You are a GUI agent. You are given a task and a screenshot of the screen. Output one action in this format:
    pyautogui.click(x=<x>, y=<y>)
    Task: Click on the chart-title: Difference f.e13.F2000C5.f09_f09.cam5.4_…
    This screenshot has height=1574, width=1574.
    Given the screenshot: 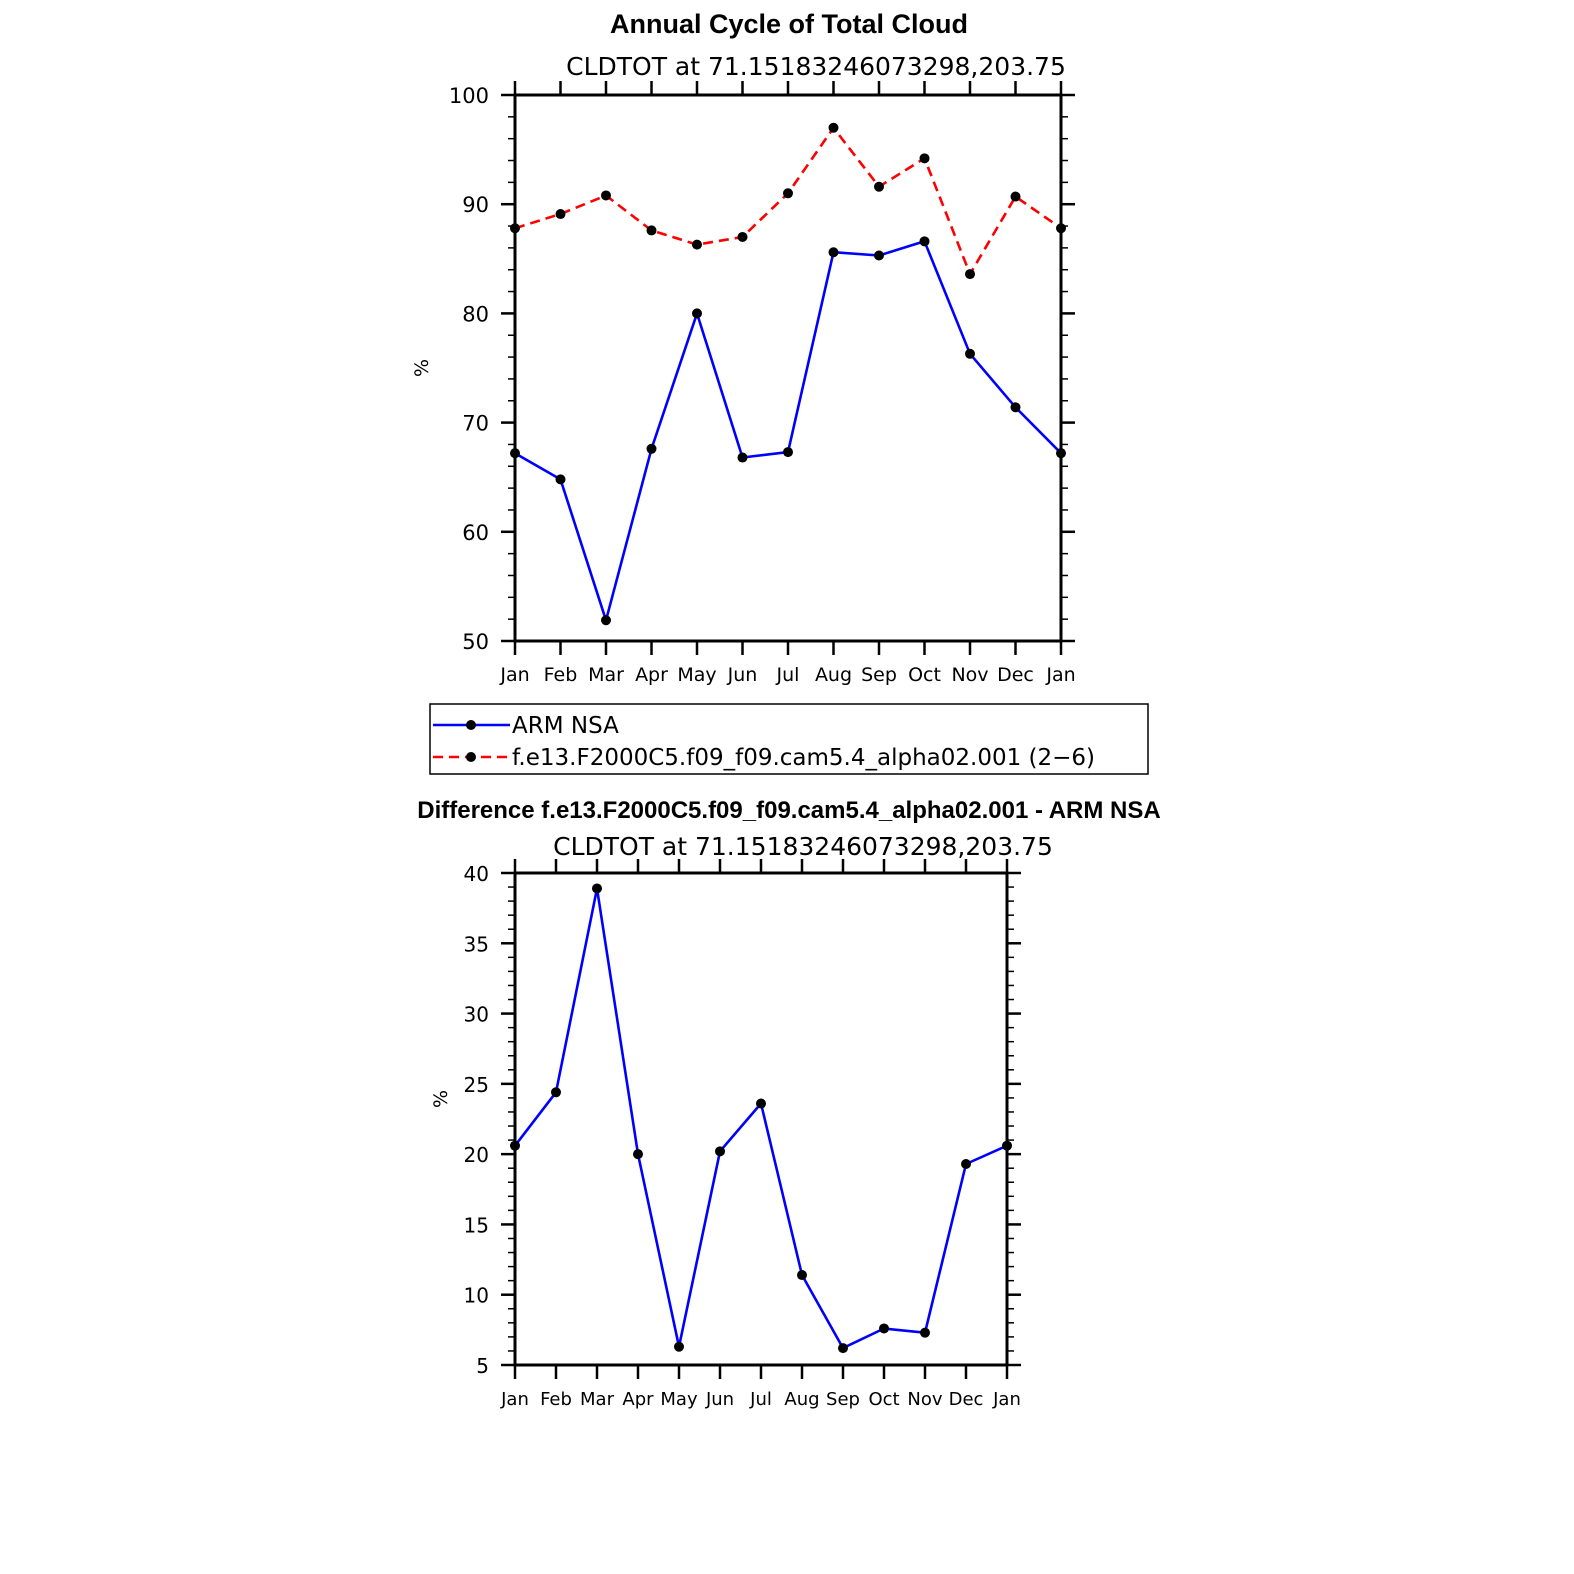 What is the action you would take?
    pyautogui.click(x=788, y=810)
    